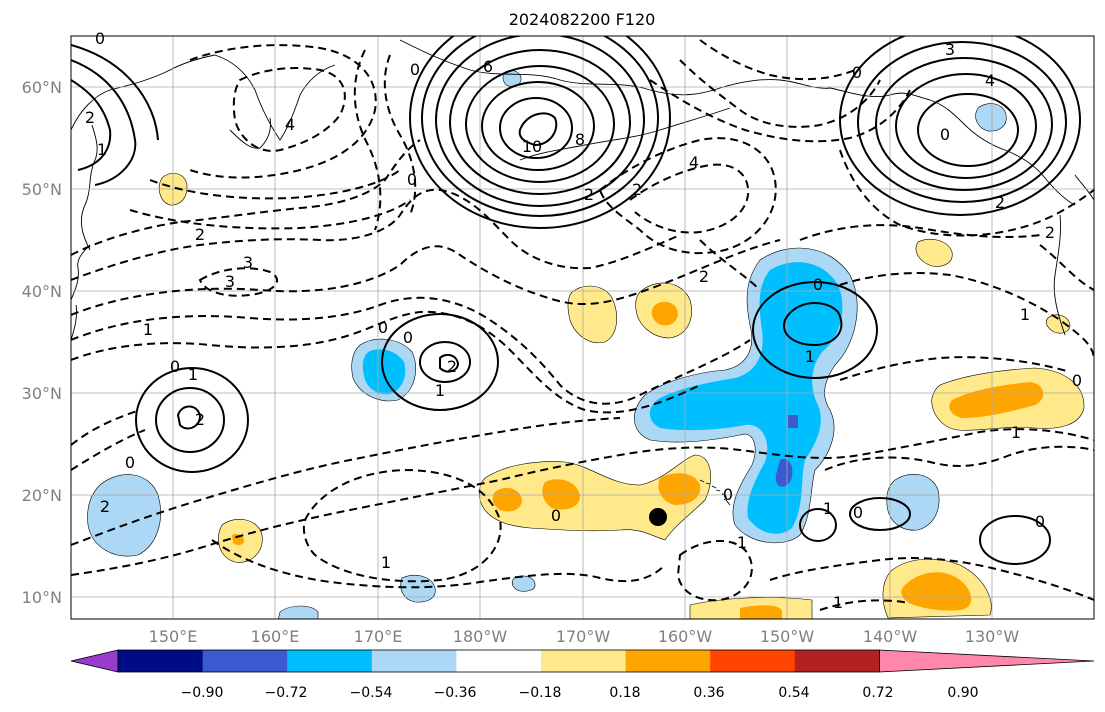 This screenshot has height=712, width=1105. I want to click on colorbar-tick-label: −0.18, so click(540, 693).